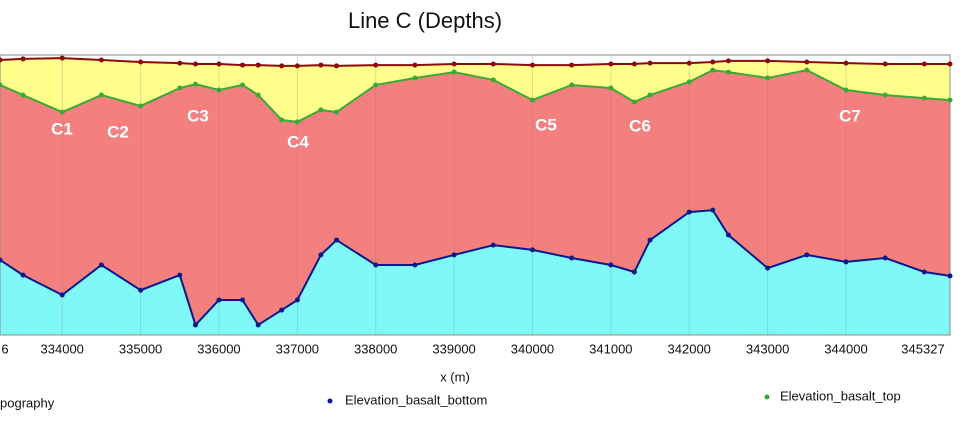  I want to click on x-tick-label: 335000, so click(140, 348).